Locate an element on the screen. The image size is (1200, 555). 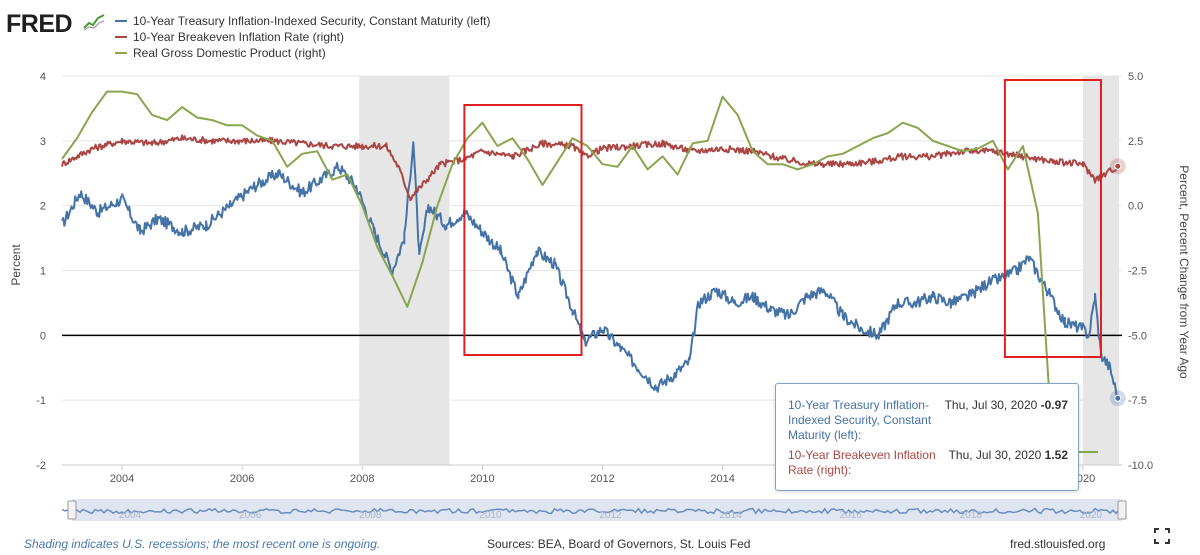
left-tick-label: -2 is located at coordinates (41, 466).